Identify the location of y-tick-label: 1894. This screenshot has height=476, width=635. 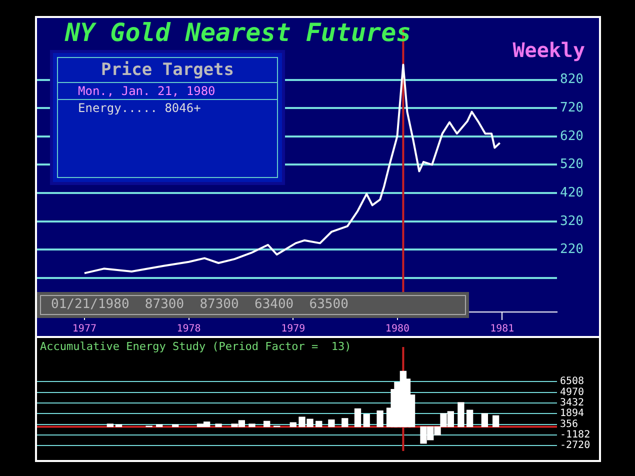
(572, 414).